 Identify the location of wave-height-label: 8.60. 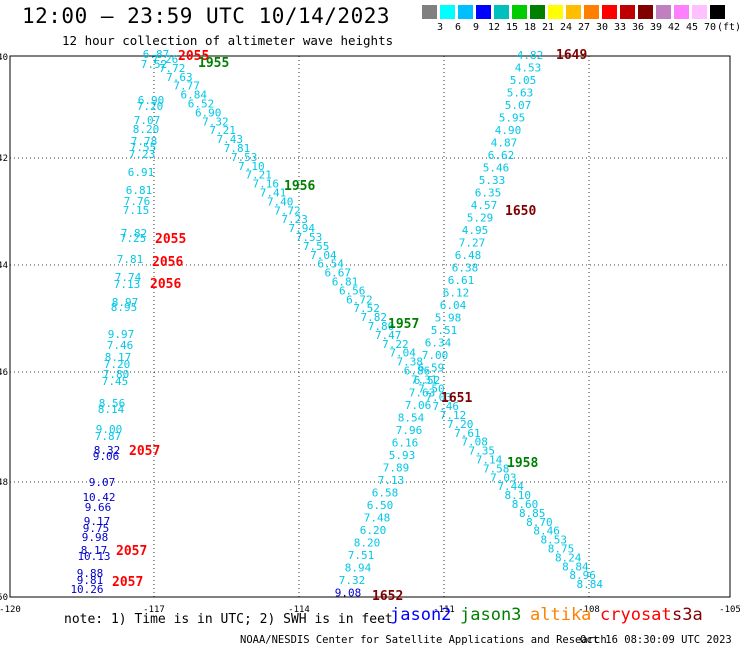
(525, 504).